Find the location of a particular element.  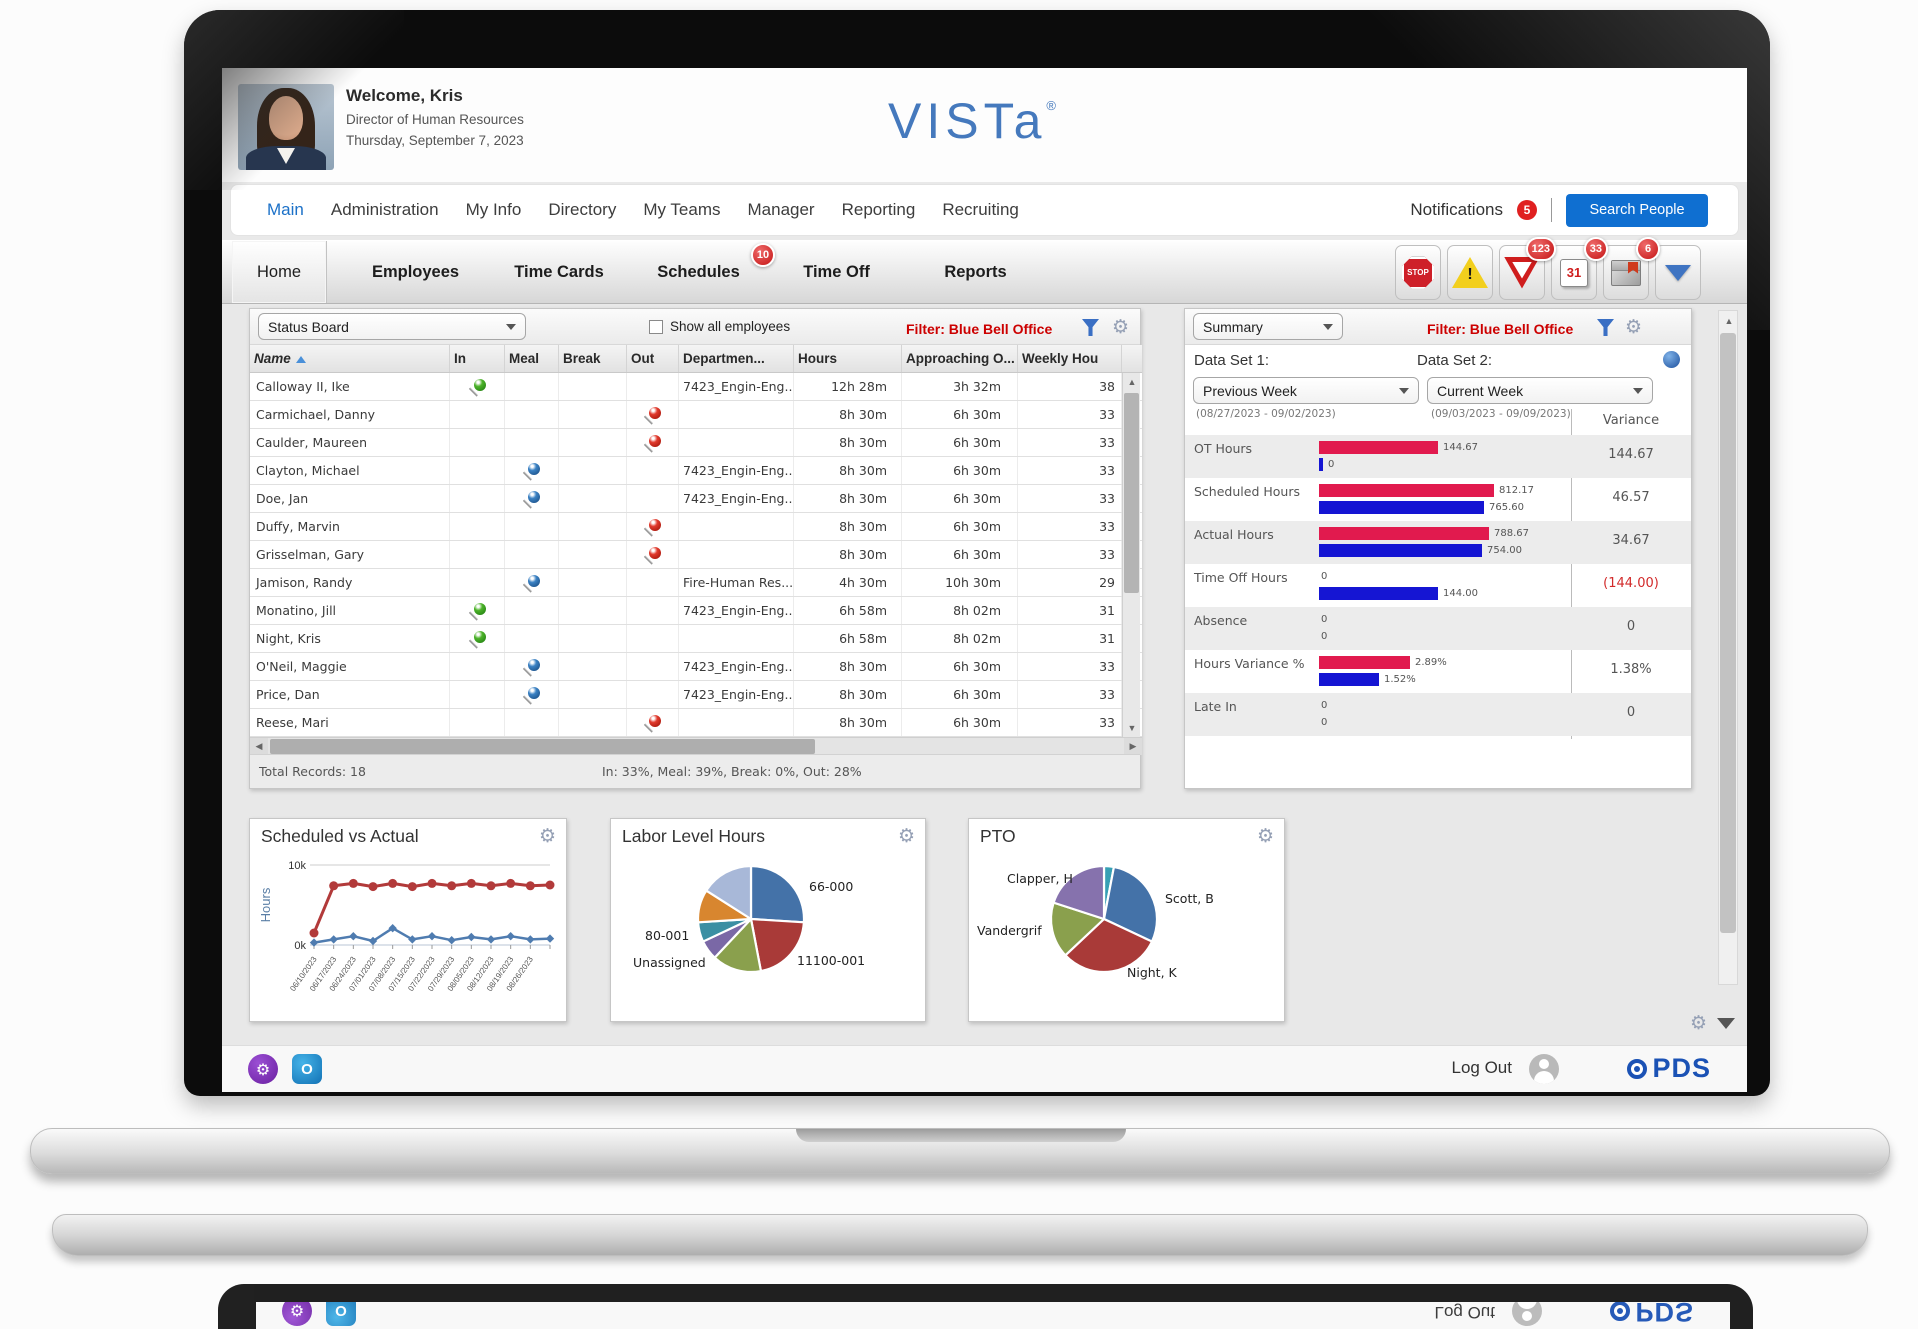

more-button is located at coordinates (1678, 272).